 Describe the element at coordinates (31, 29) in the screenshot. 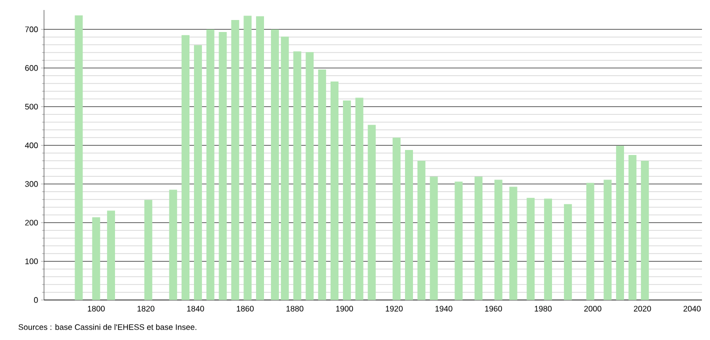

I see `y-tick-label: 700` at that location.